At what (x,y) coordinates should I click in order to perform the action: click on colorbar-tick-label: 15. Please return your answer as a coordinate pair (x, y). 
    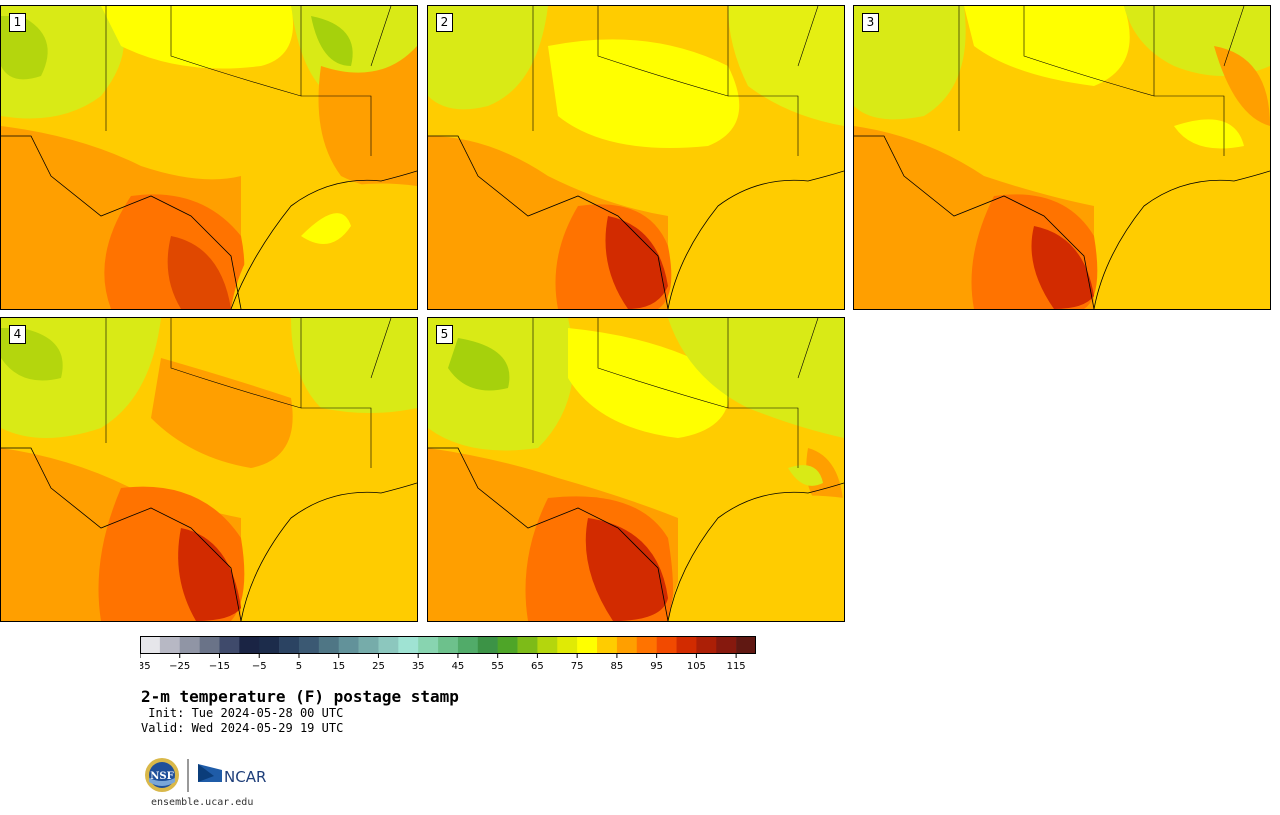
    Looking at the image, I should click on (338, 666).